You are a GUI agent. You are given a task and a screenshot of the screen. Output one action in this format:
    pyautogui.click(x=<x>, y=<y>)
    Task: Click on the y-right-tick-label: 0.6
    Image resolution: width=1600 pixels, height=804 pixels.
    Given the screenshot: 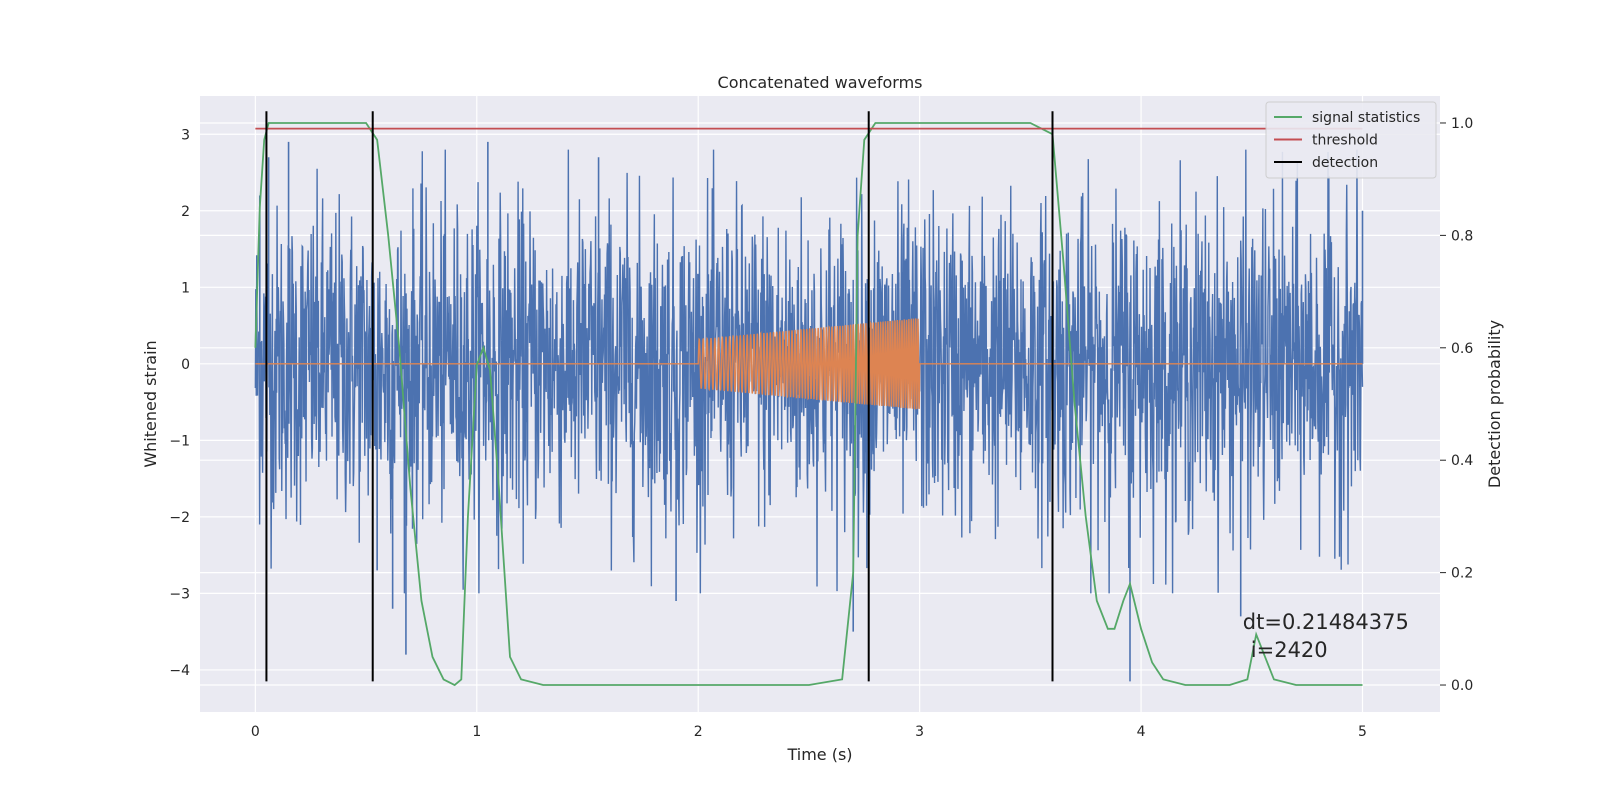 What is the action you would take?
    pyautogui.click(x=1462, y=349)
    